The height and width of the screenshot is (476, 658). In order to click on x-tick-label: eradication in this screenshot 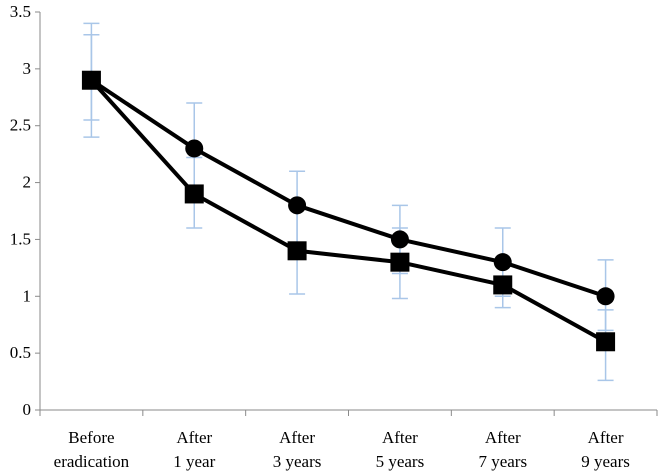, I will do `click(92, 461)`.